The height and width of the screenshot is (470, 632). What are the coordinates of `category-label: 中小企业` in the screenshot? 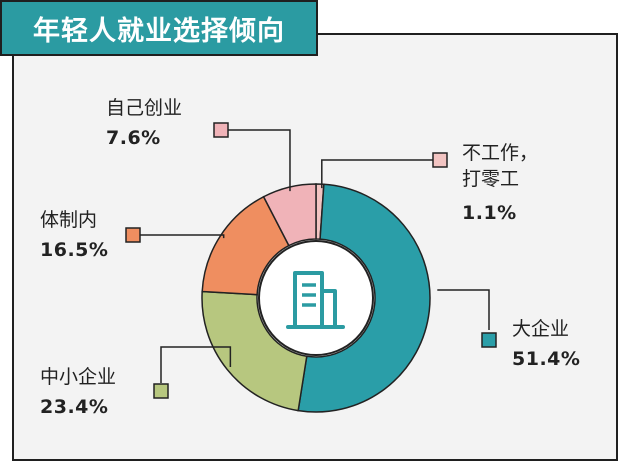 It's located at (78, 377).